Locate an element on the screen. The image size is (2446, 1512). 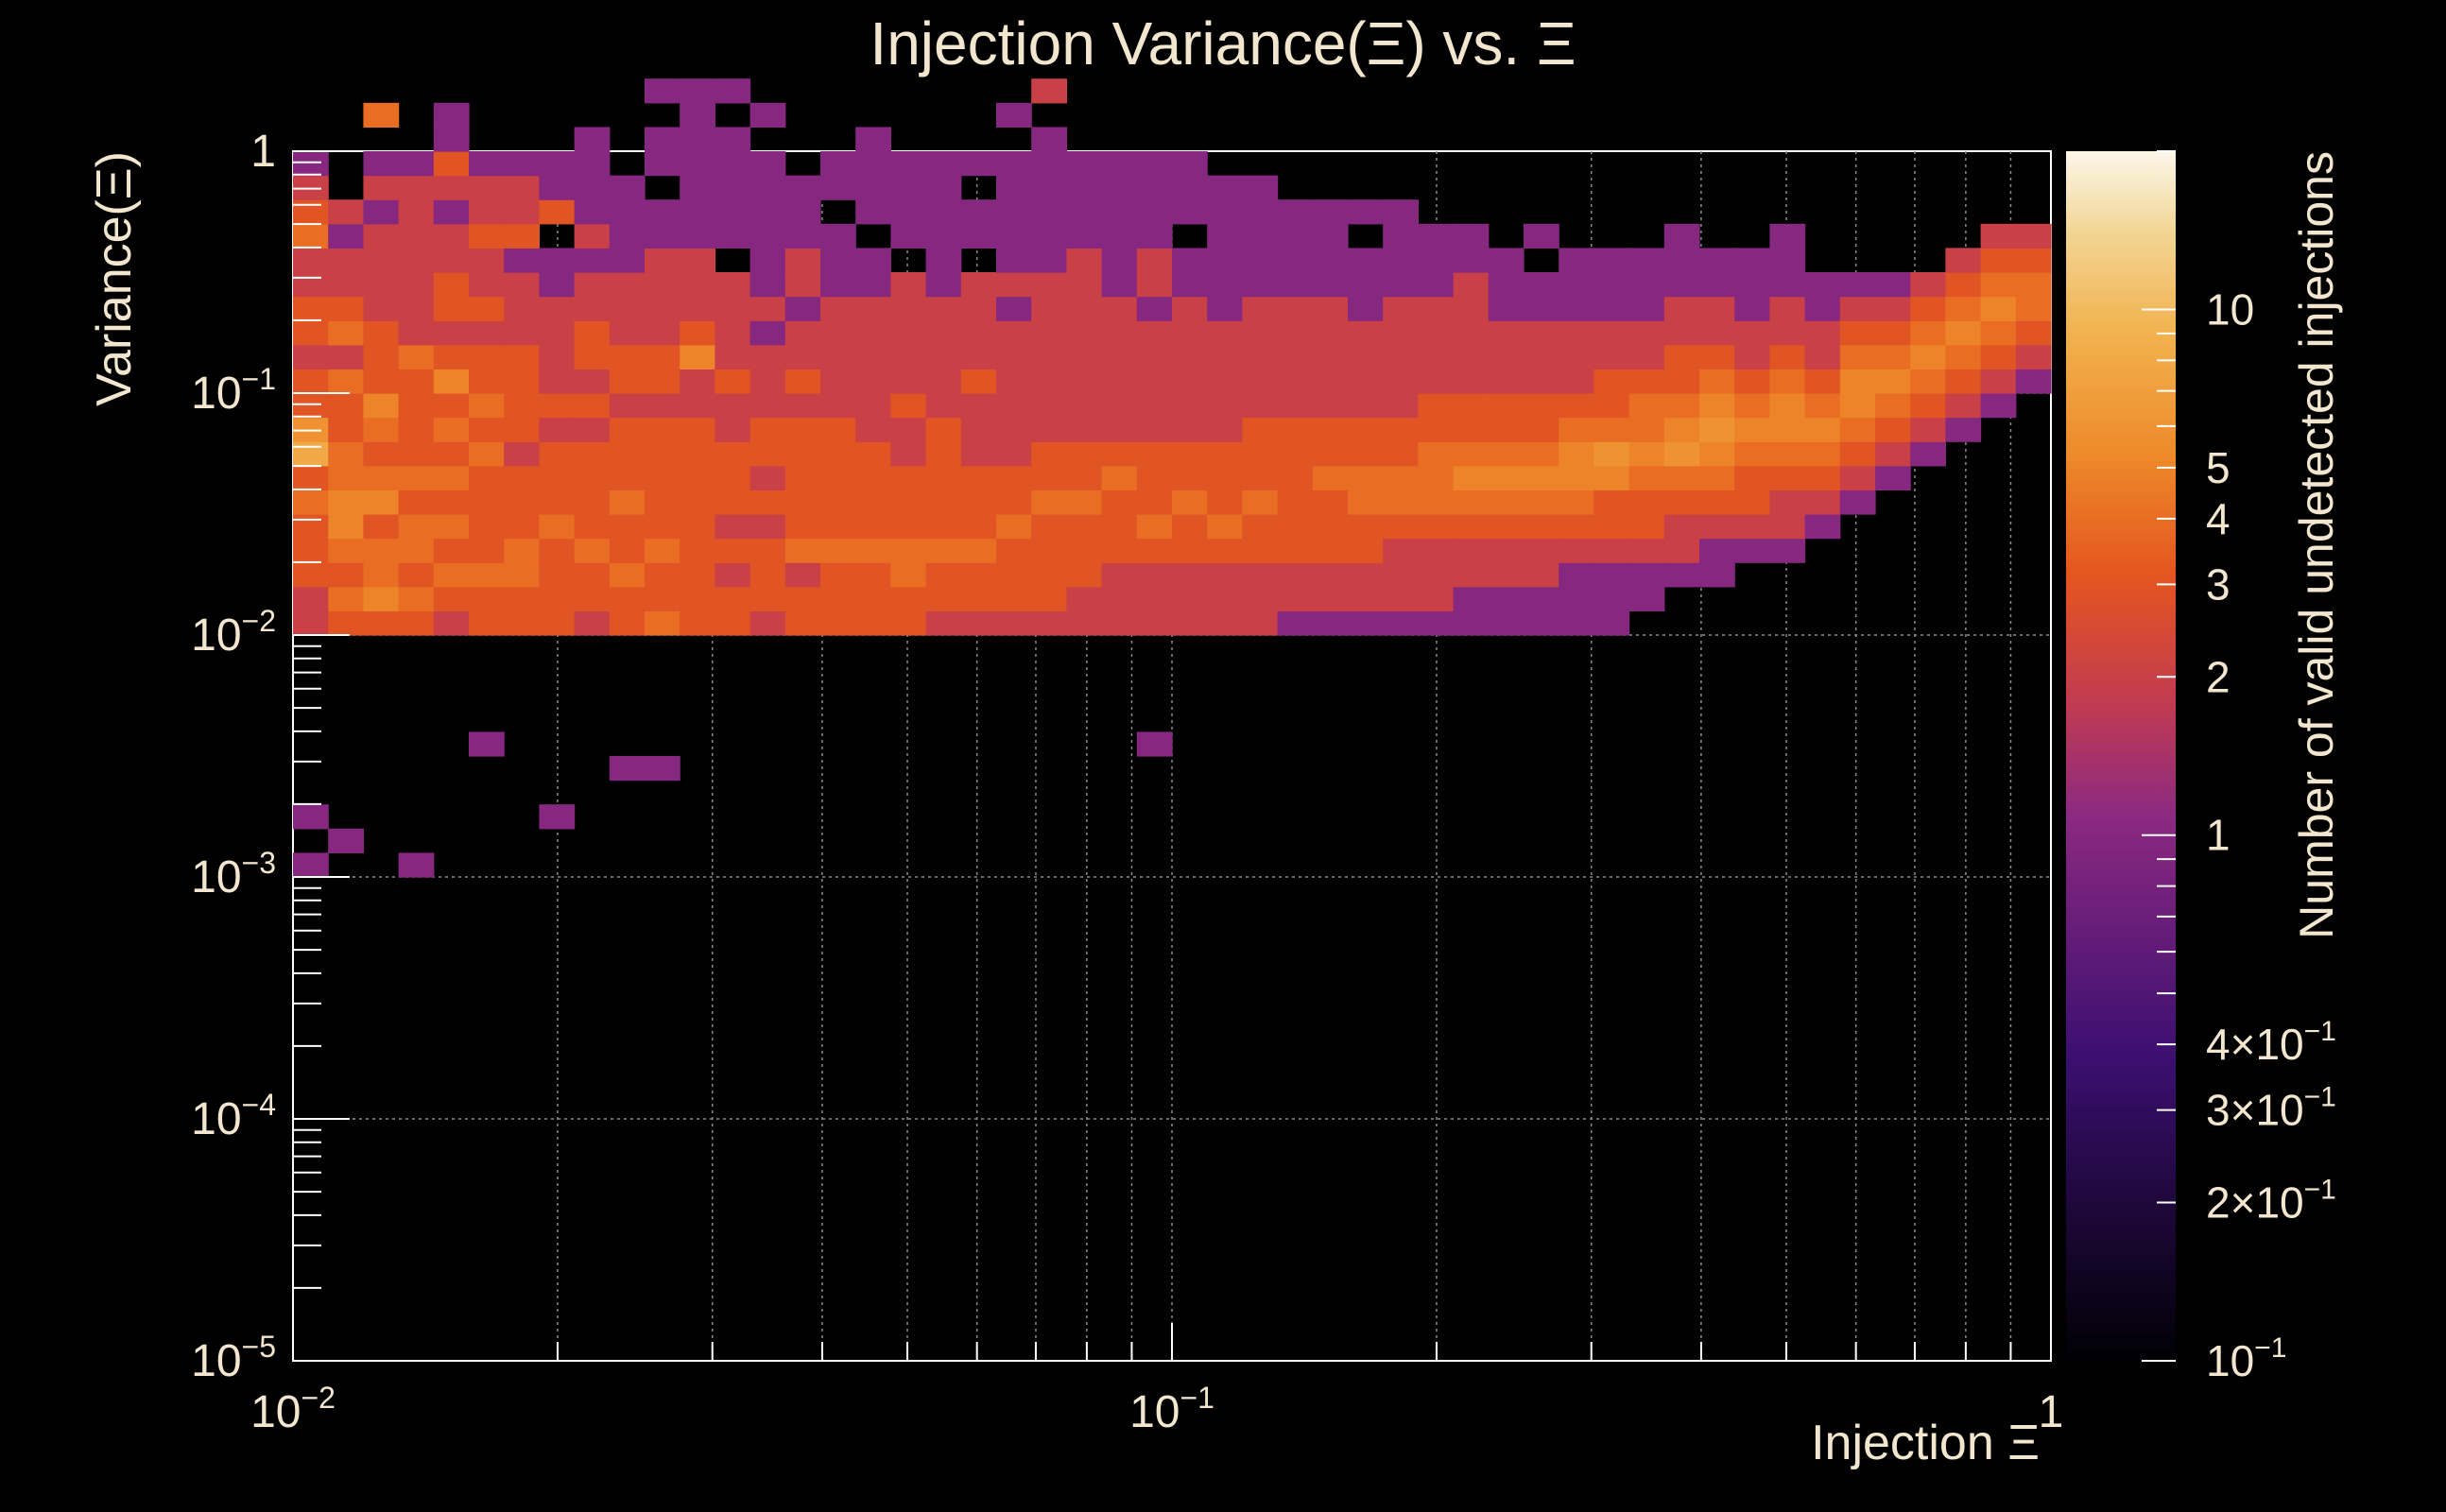
colorbar-tick-label: 10 is located at coordinates (2230, 309).